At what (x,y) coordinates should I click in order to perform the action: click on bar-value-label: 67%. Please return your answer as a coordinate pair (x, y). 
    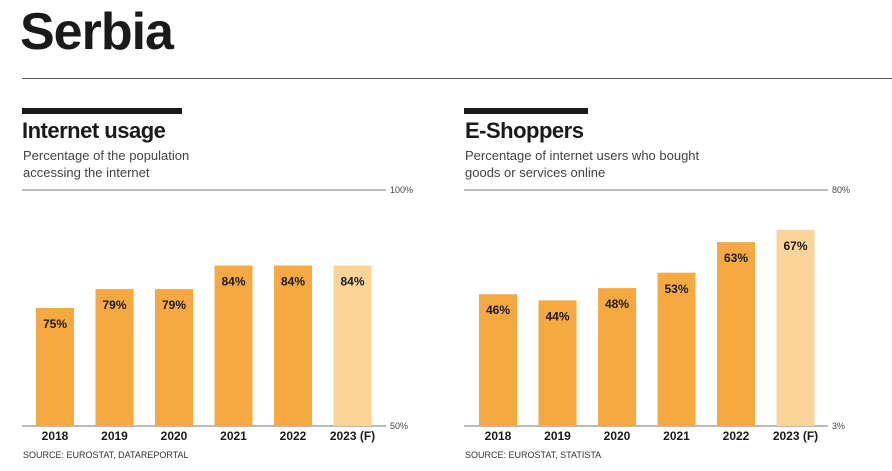
    Looking at the image, I should click on (795, 246).